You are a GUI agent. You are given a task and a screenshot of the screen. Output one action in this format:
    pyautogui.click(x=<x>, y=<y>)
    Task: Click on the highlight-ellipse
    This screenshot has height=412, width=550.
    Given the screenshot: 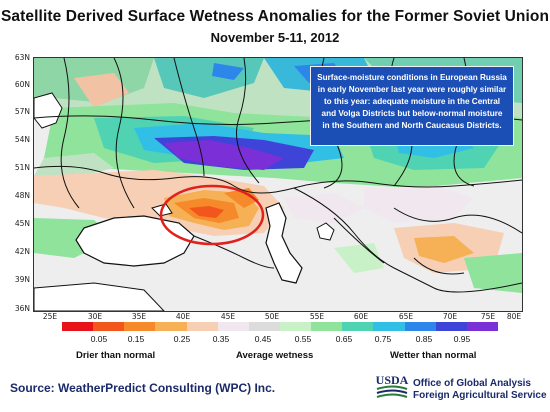 What is the action you would take?
    pyautogui.click(x=212, y=215)
    